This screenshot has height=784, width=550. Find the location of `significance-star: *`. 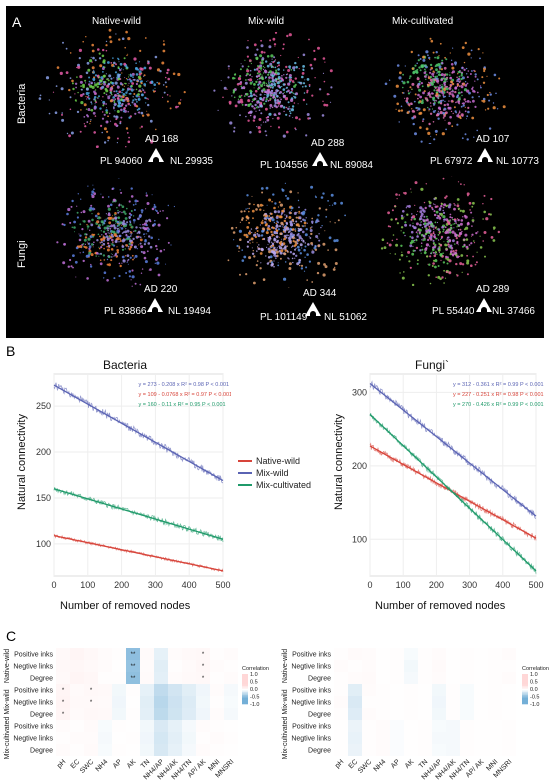

significance-star: * is located at coordinates (63, 703).